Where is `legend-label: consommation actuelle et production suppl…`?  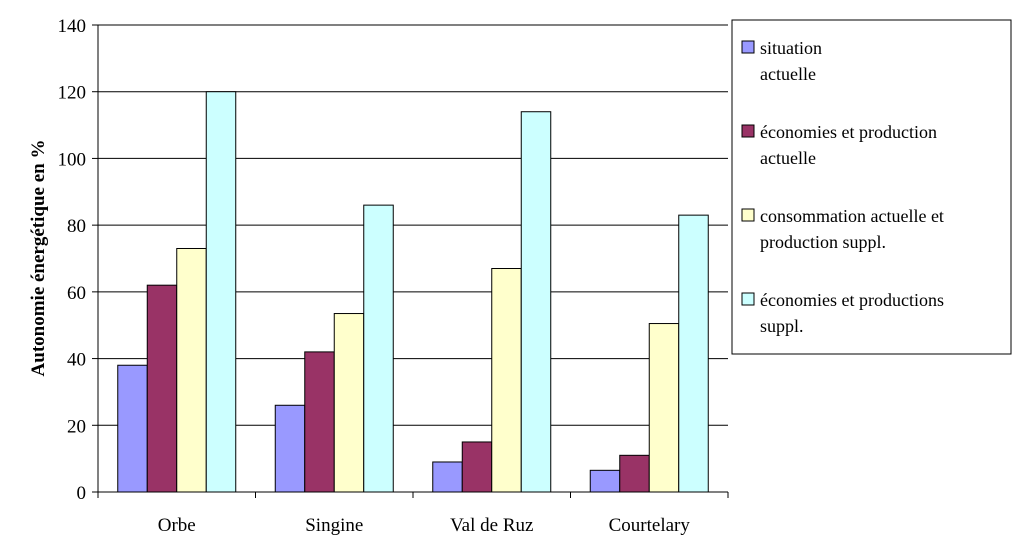
legend-label: consommation actuelle et production suppl… is located at coordinates (852, 229).